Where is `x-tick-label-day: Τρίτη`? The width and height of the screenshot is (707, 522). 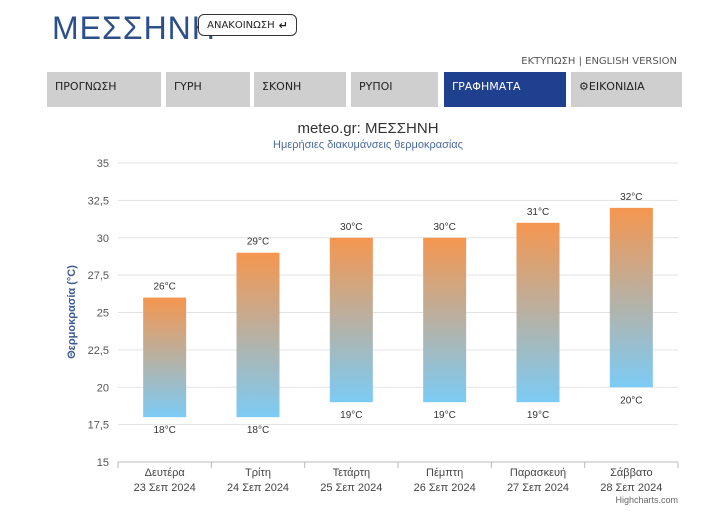 x-tick-label-day: Τρίτη is located at coordinates (258, 473).